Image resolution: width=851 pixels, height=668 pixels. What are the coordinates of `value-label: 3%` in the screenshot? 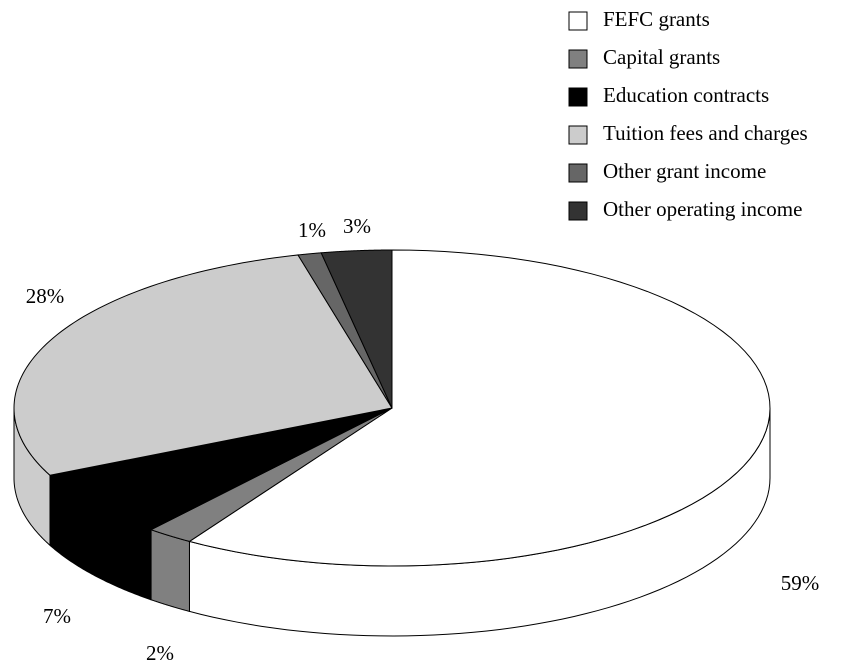 It's located at (357, 226).